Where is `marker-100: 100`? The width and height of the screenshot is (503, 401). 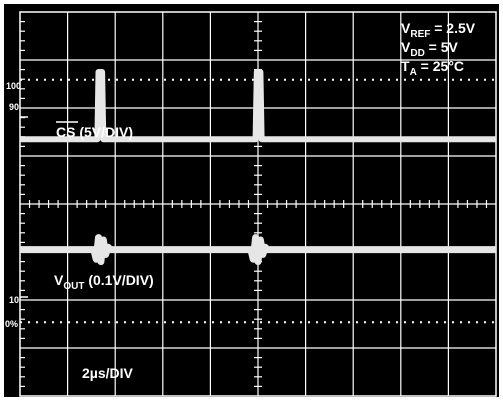
marker-100: 100 is located at coordinates (13, 86).